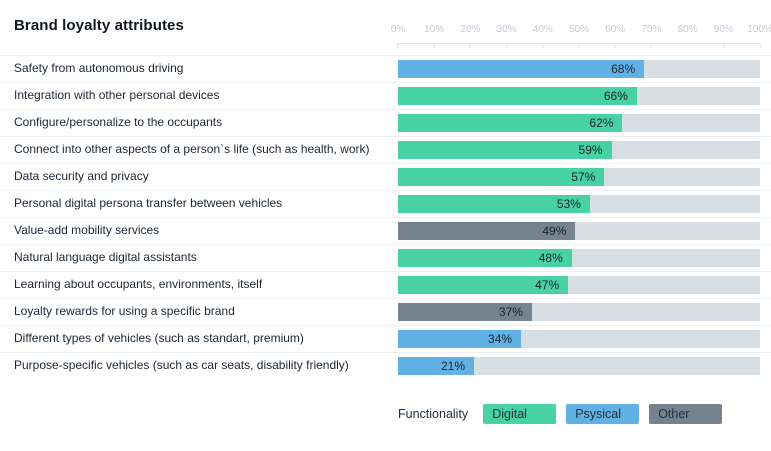 The width and height of the screenshot is (771, 451). What do you see at coordinates (483, 285) in the screenshot?
I see `bar-segment: 47%` at bounding box center [483, 285].